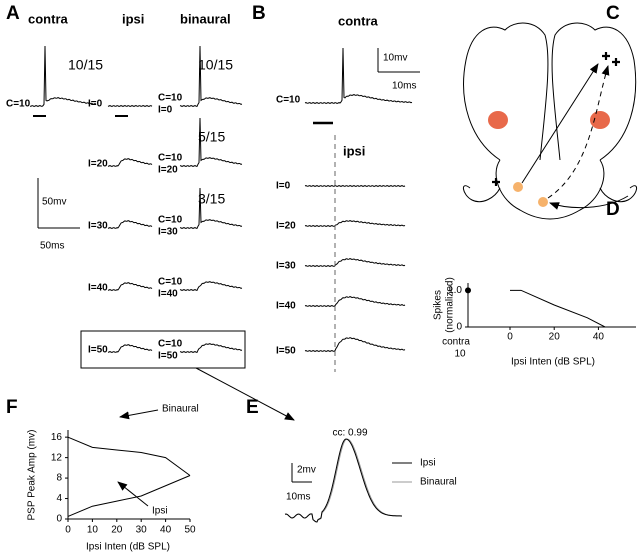 The image size is (640, 554). What do you see at coordinates (252, 407) in the screenshot?
I see `label: E` at bounding box center [252, 407].